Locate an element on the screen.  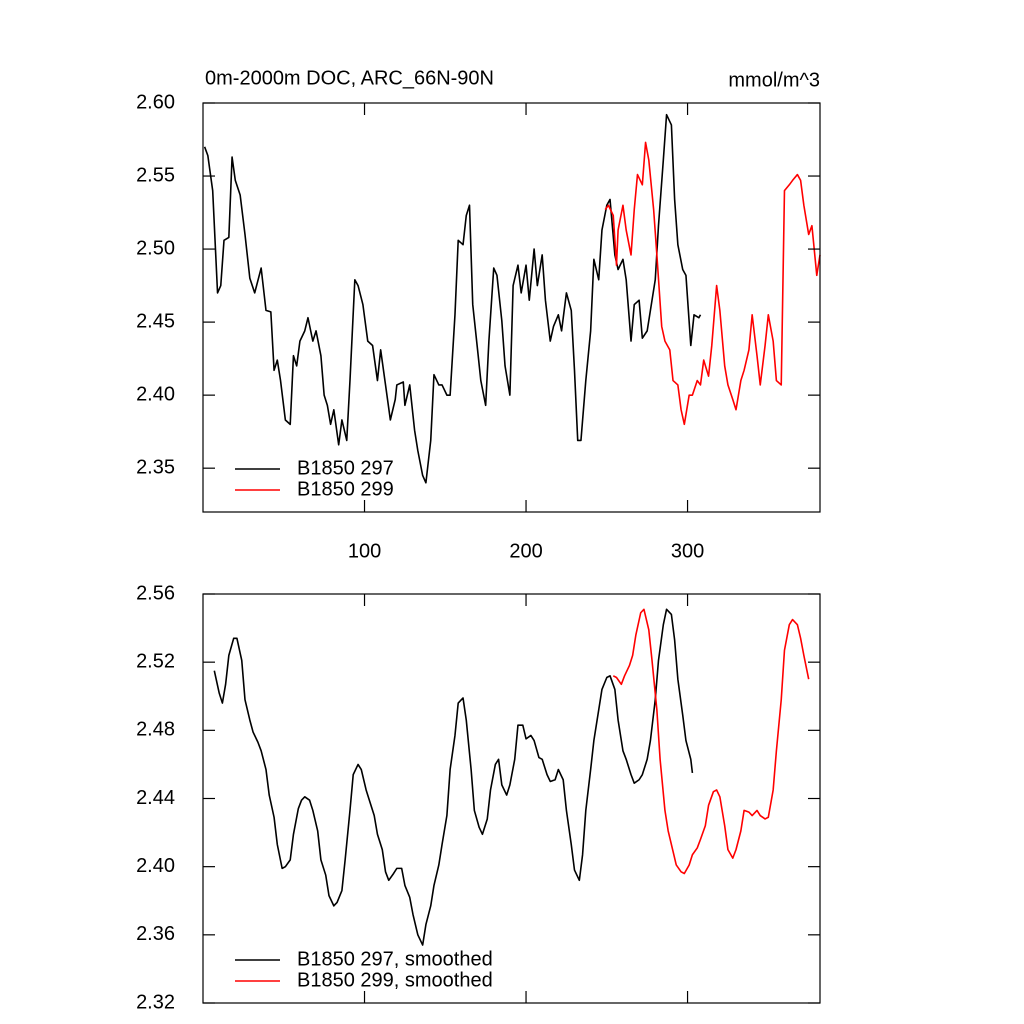
y-tick-label: 2.50 is located at coordinates (155, 248).